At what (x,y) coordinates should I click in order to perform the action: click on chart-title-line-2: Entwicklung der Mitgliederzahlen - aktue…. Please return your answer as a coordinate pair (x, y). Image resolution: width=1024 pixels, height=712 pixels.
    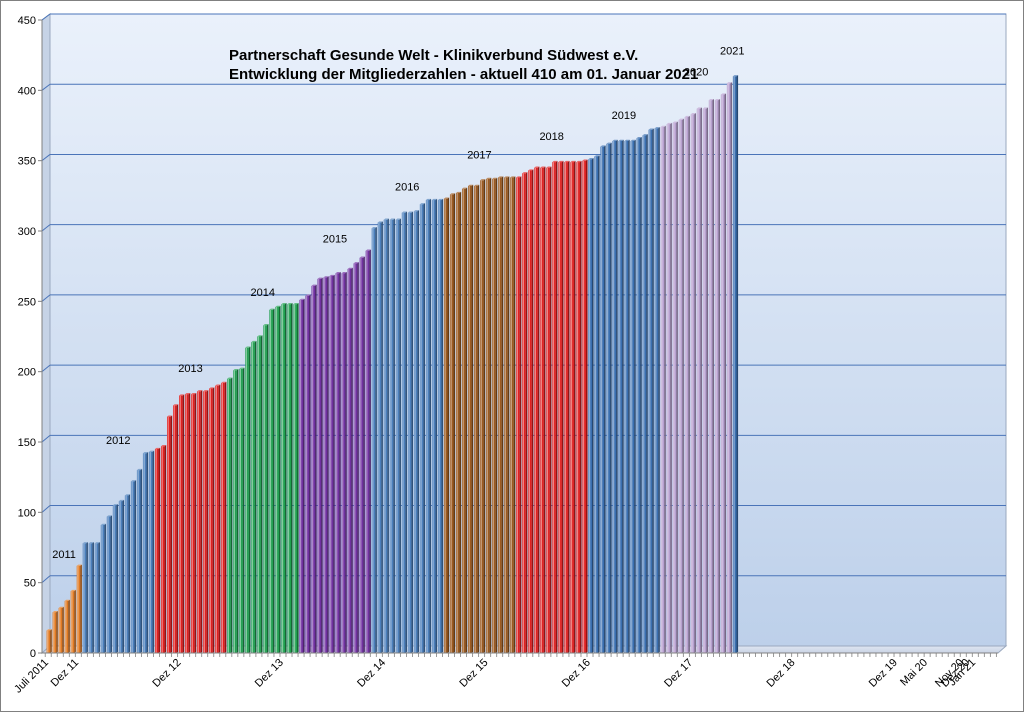
    Looking at the image, I should click on (463, 74).